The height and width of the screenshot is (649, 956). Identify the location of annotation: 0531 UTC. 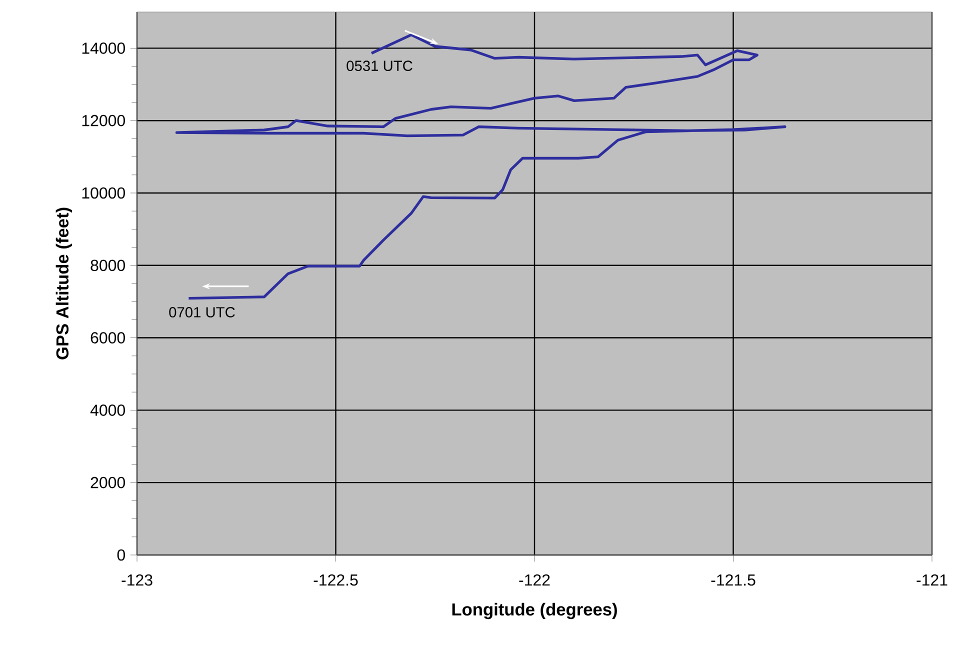
(379, 66).